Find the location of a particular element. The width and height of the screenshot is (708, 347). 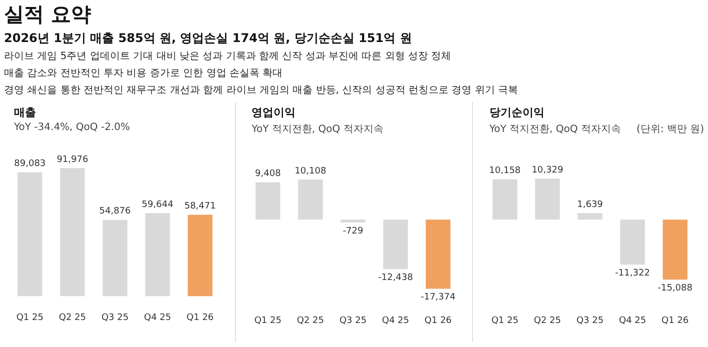

data-label: 10,108 is located at coordinates (310, 171).